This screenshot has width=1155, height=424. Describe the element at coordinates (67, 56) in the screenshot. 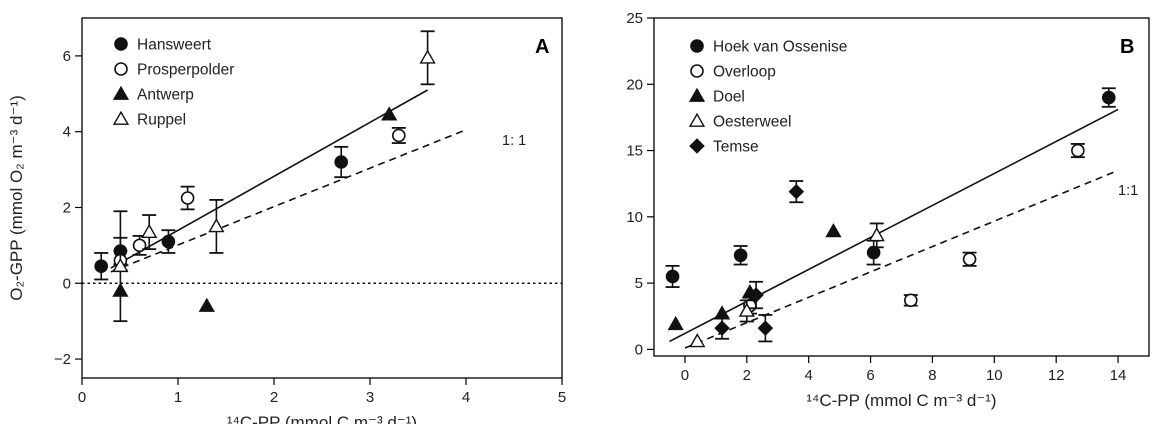

I see `y-tick-label: 6` at that location.